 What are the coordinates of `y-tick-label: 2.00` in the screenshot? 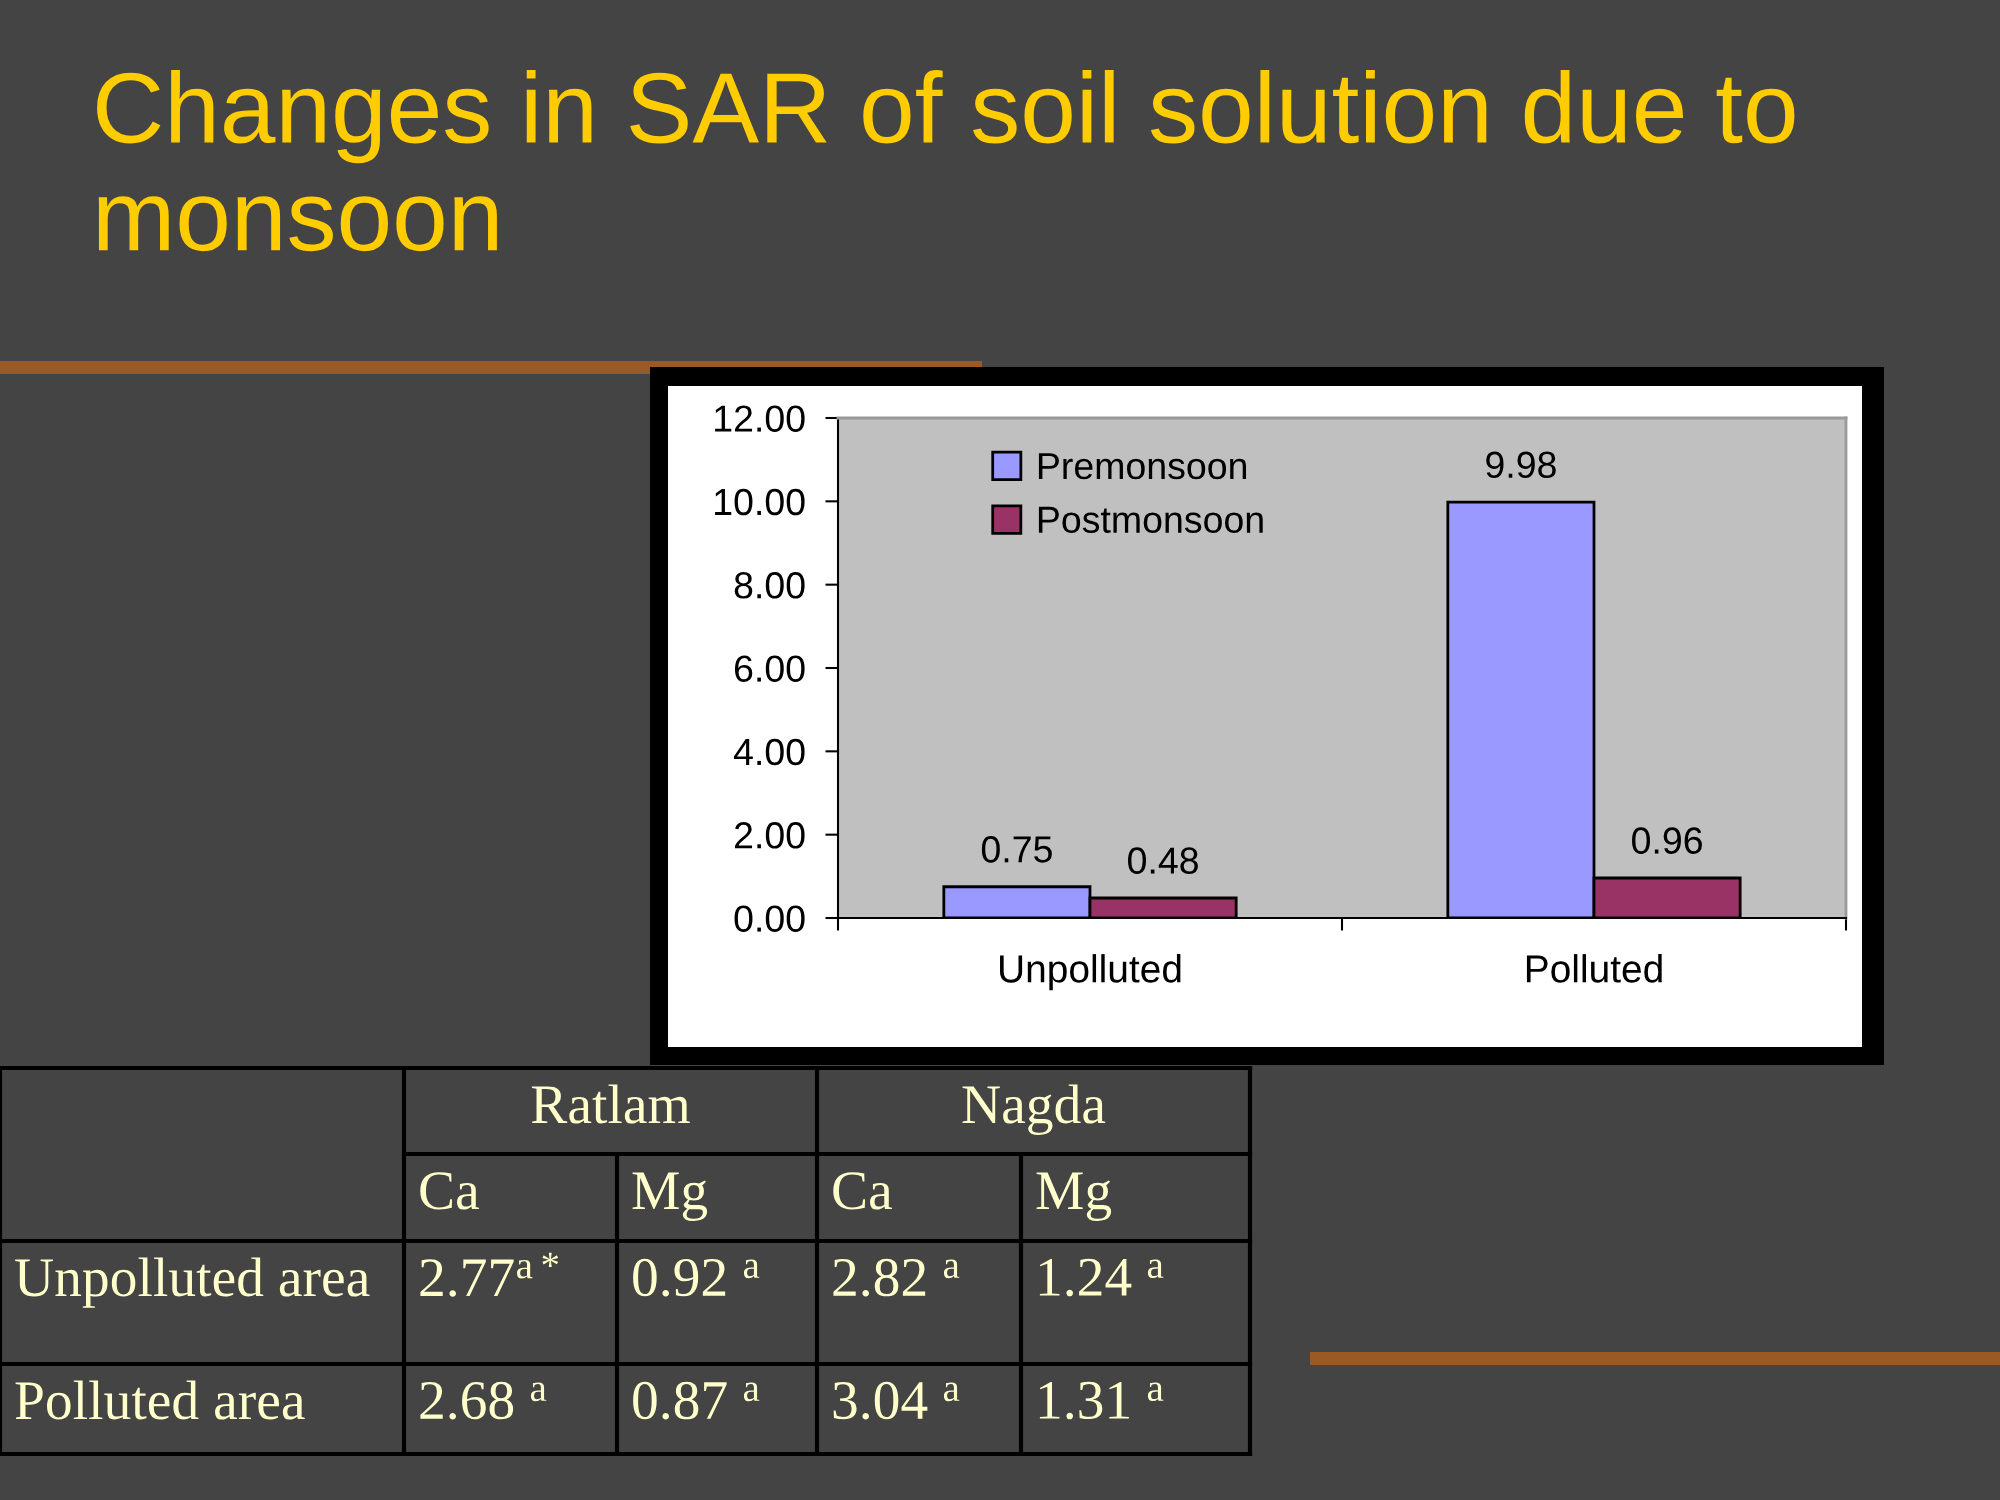 It's located at (769, 835).